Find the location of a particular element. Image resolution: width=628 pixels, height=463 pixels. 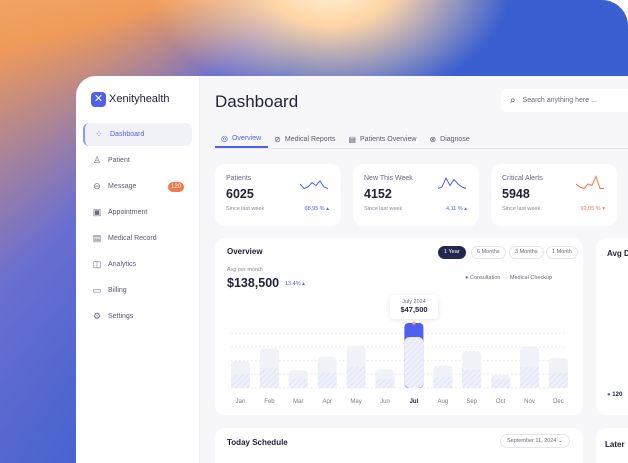

bar-sep-checkup is located at coordinates (472, 378).